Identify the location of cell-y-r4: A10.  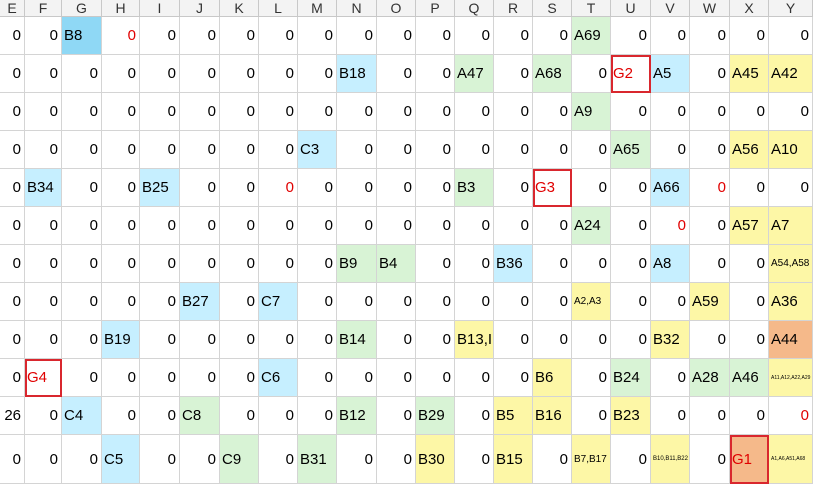
(791, 150).